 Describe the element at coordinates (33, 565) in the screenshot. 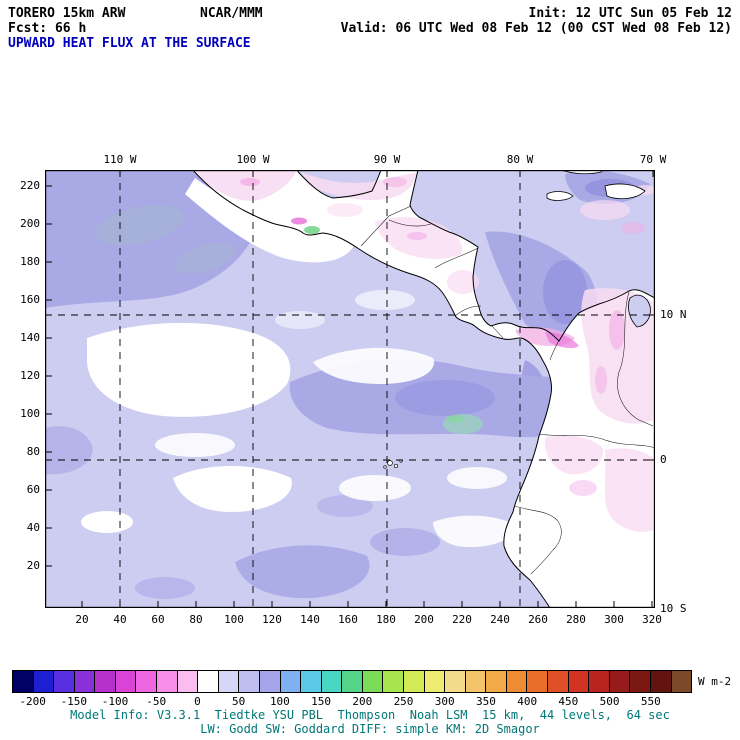

I see `y-grid-label: 20` at that location.